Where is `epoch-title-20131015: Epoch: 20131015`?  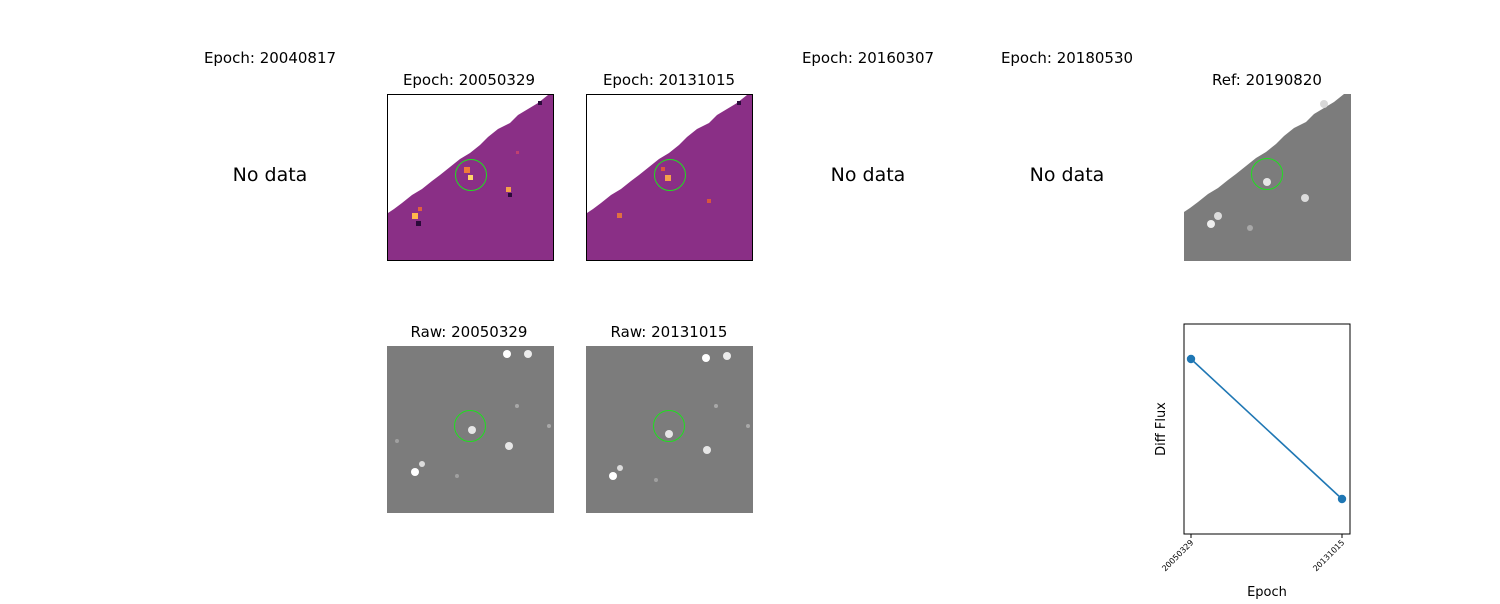 epoch-title-20131015: Epoch: 20131015 is located at coordinates (669, 80).